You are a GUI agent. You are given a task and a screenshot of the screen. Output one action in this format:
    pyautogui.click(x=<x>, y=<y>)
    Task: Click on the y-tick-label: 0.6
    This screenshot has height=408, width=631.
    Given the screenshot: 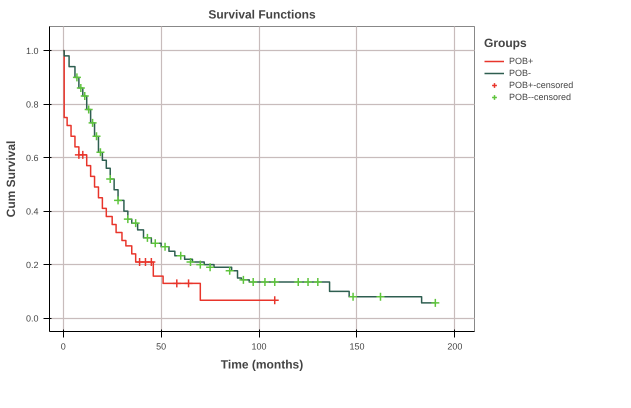 What is the action you would take?
    pyautogui.click(x=32, y=158)
    